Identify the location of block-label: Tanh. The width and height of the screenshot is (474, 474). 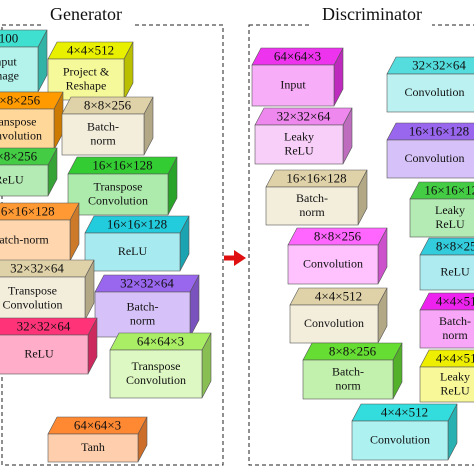
(93, 447).